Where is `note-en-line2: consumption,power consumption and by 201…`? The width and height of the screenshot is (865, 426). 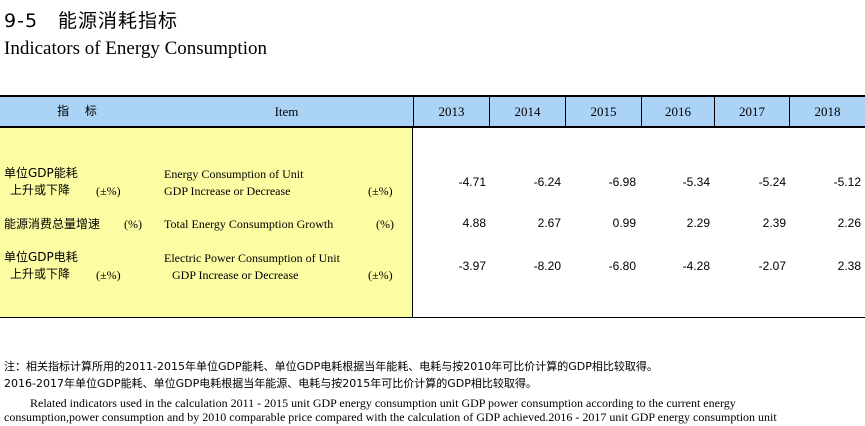
note-en-line2: consumption,power consumption and by 201… is located at coordinates (390, 417).